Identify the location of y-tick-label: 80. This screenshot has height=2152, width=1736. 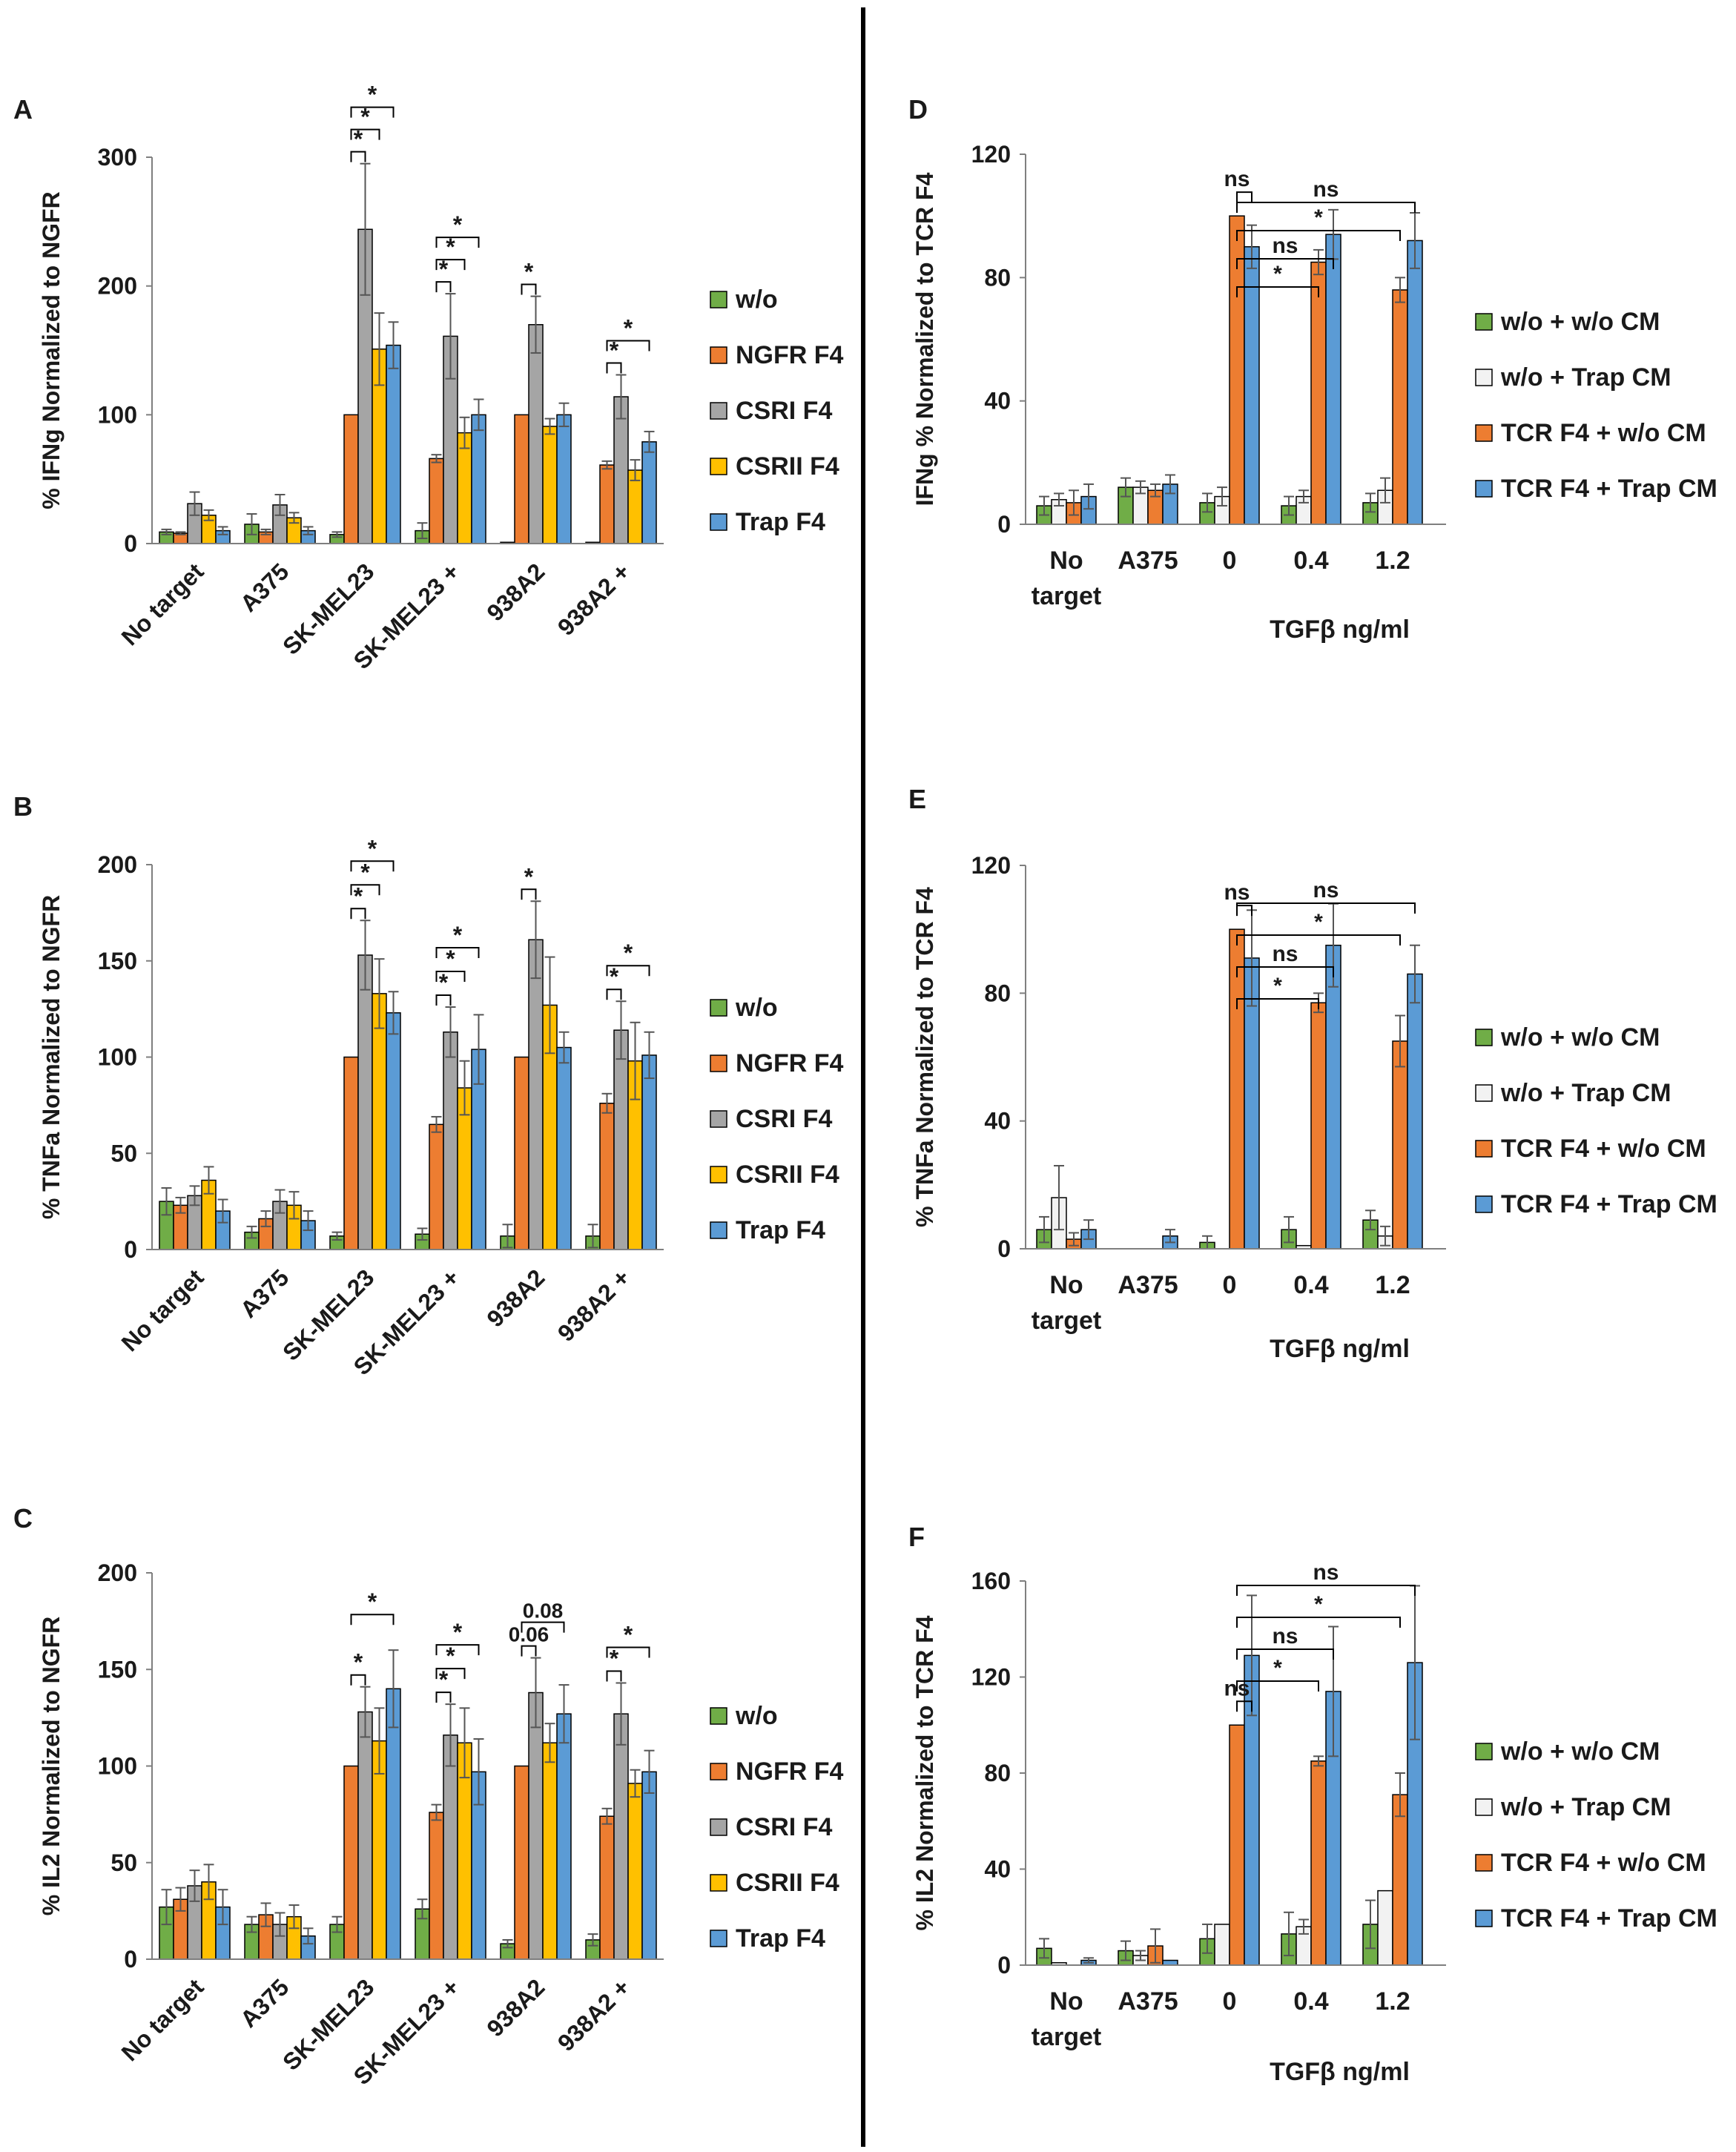
(998, 277).